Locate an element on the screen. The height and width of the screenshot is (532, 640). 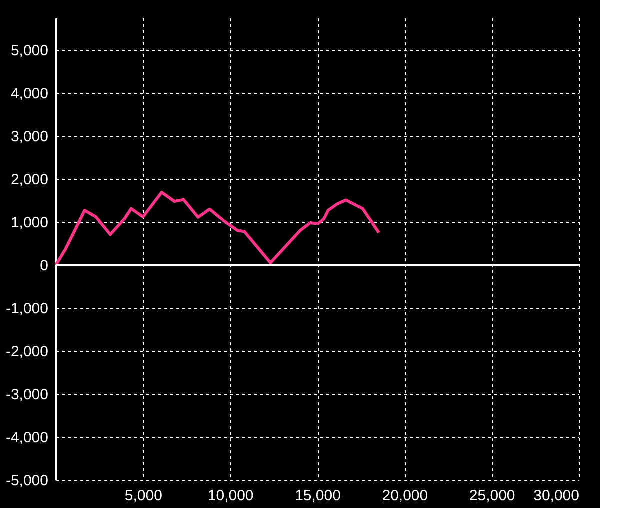
y-tick-label: -3,000 is located at coordinates (27, 395).